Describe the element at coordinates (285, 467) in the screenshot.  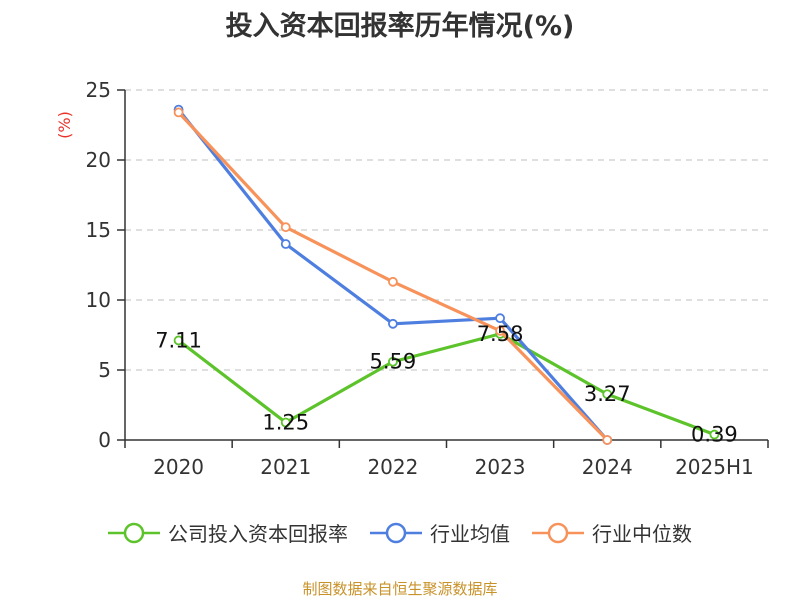
I see `x-tick-label: 2021` at that location.